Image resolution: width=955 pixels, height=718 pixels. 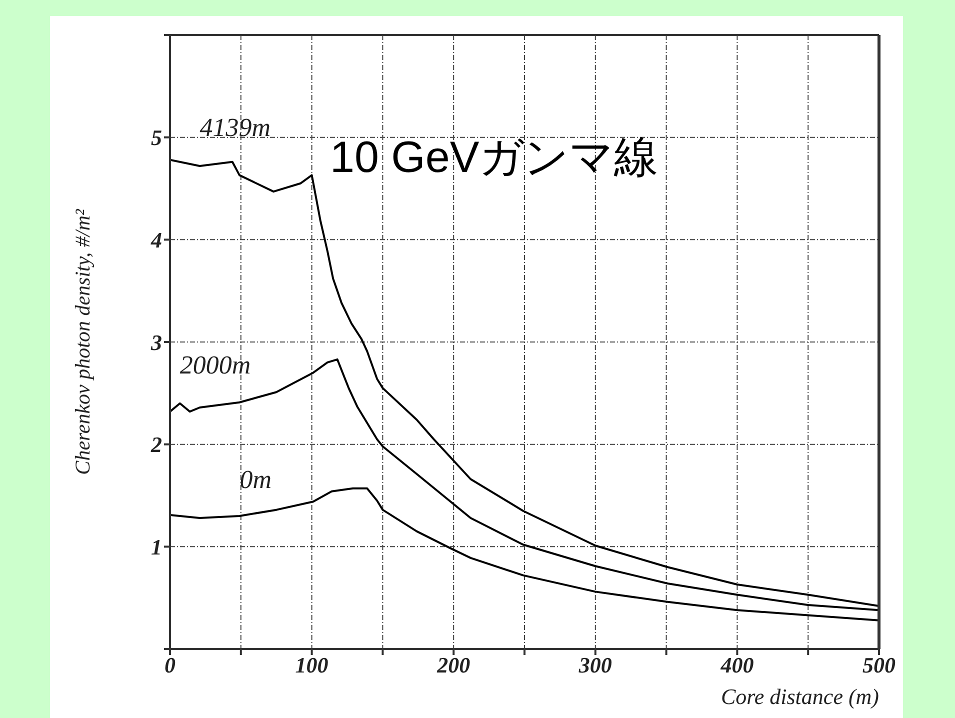 I want to click on x-tick-label: 200, so click(x=453, y=665).